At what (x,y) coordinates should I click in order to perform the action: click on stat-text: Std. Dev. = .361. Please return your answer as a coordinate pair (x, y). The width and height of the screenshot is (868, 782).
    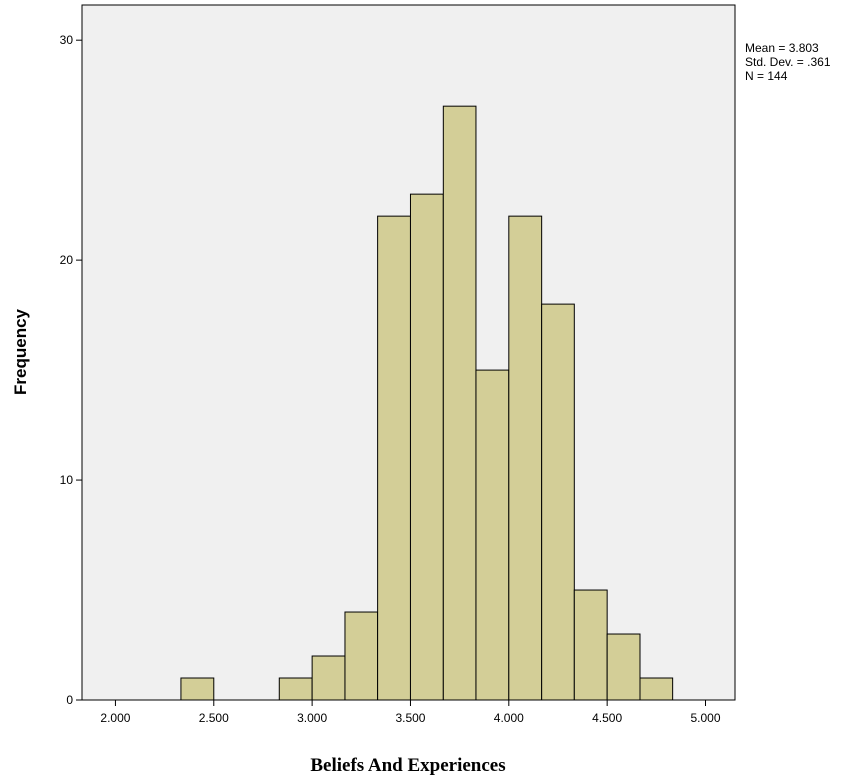
    Looking at the image, I should click on (788, 62).